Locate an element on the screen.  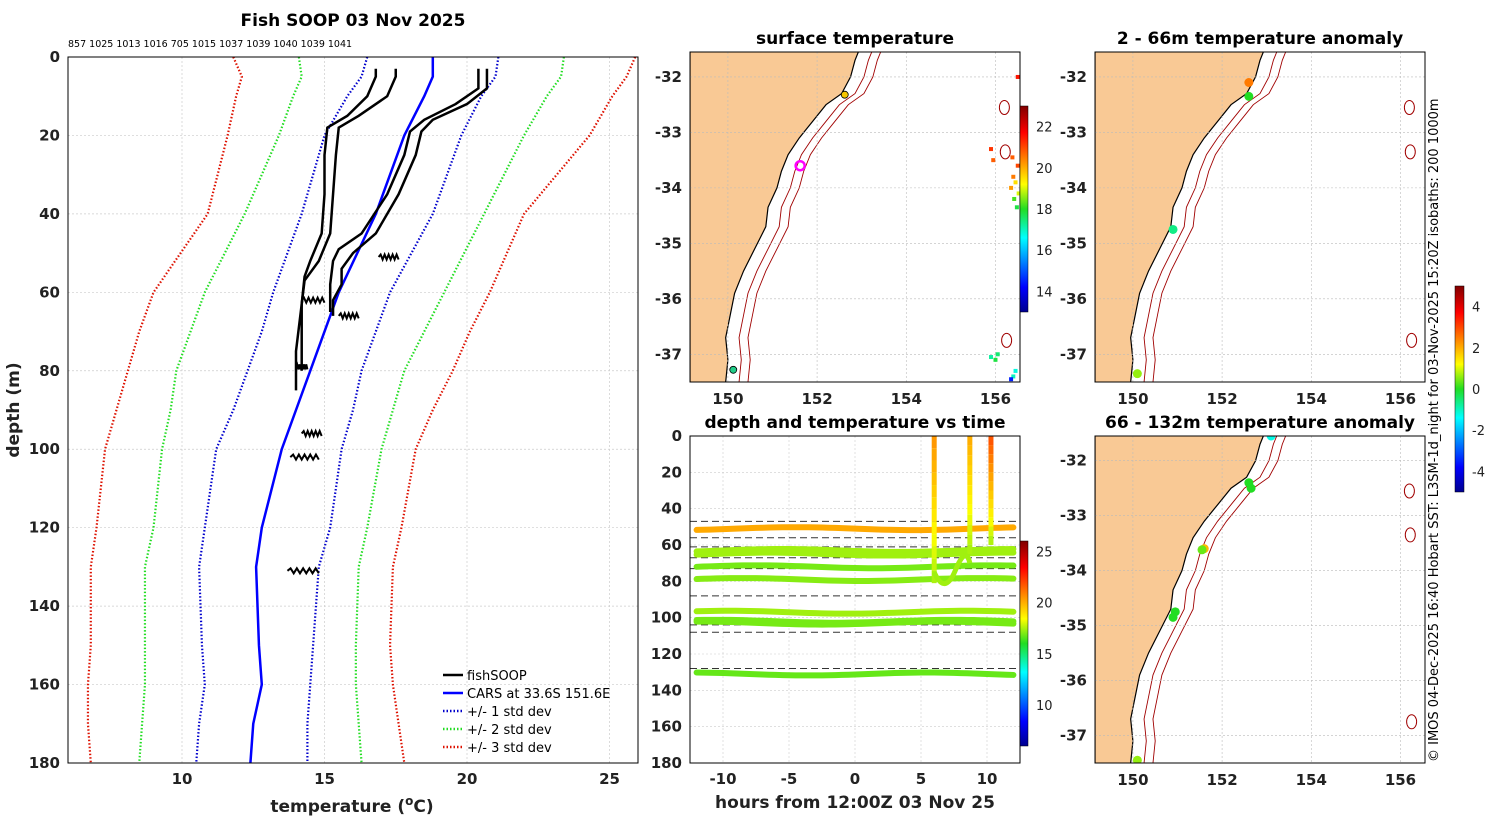
anomaly-colorbar-tick: 2 is located at coordinates (1476, 349).